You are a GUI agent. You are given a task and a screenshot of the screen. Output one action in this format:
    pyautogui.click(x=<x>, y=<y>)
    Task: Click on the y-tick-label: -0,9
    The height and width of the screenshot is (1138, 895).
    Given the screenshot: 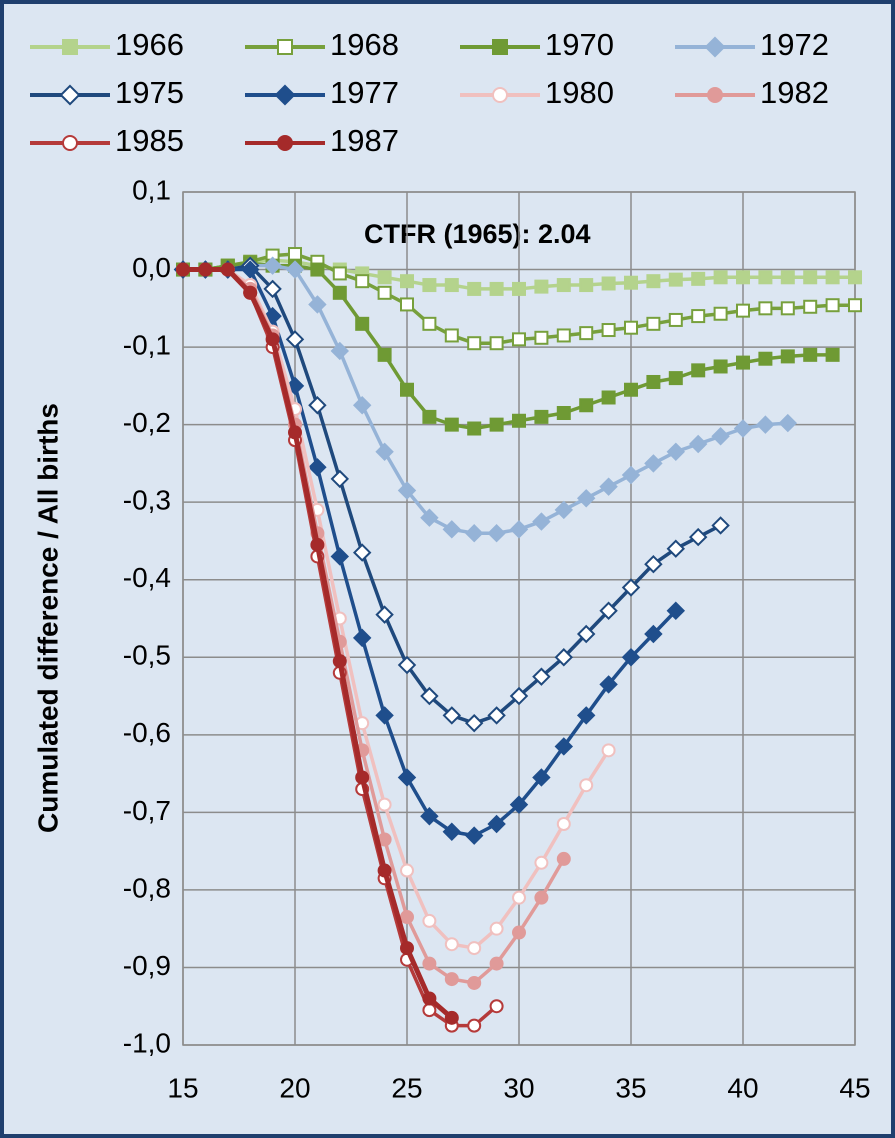 What is the action you would take?
    pyautogui.click(x=147, y=965)
    